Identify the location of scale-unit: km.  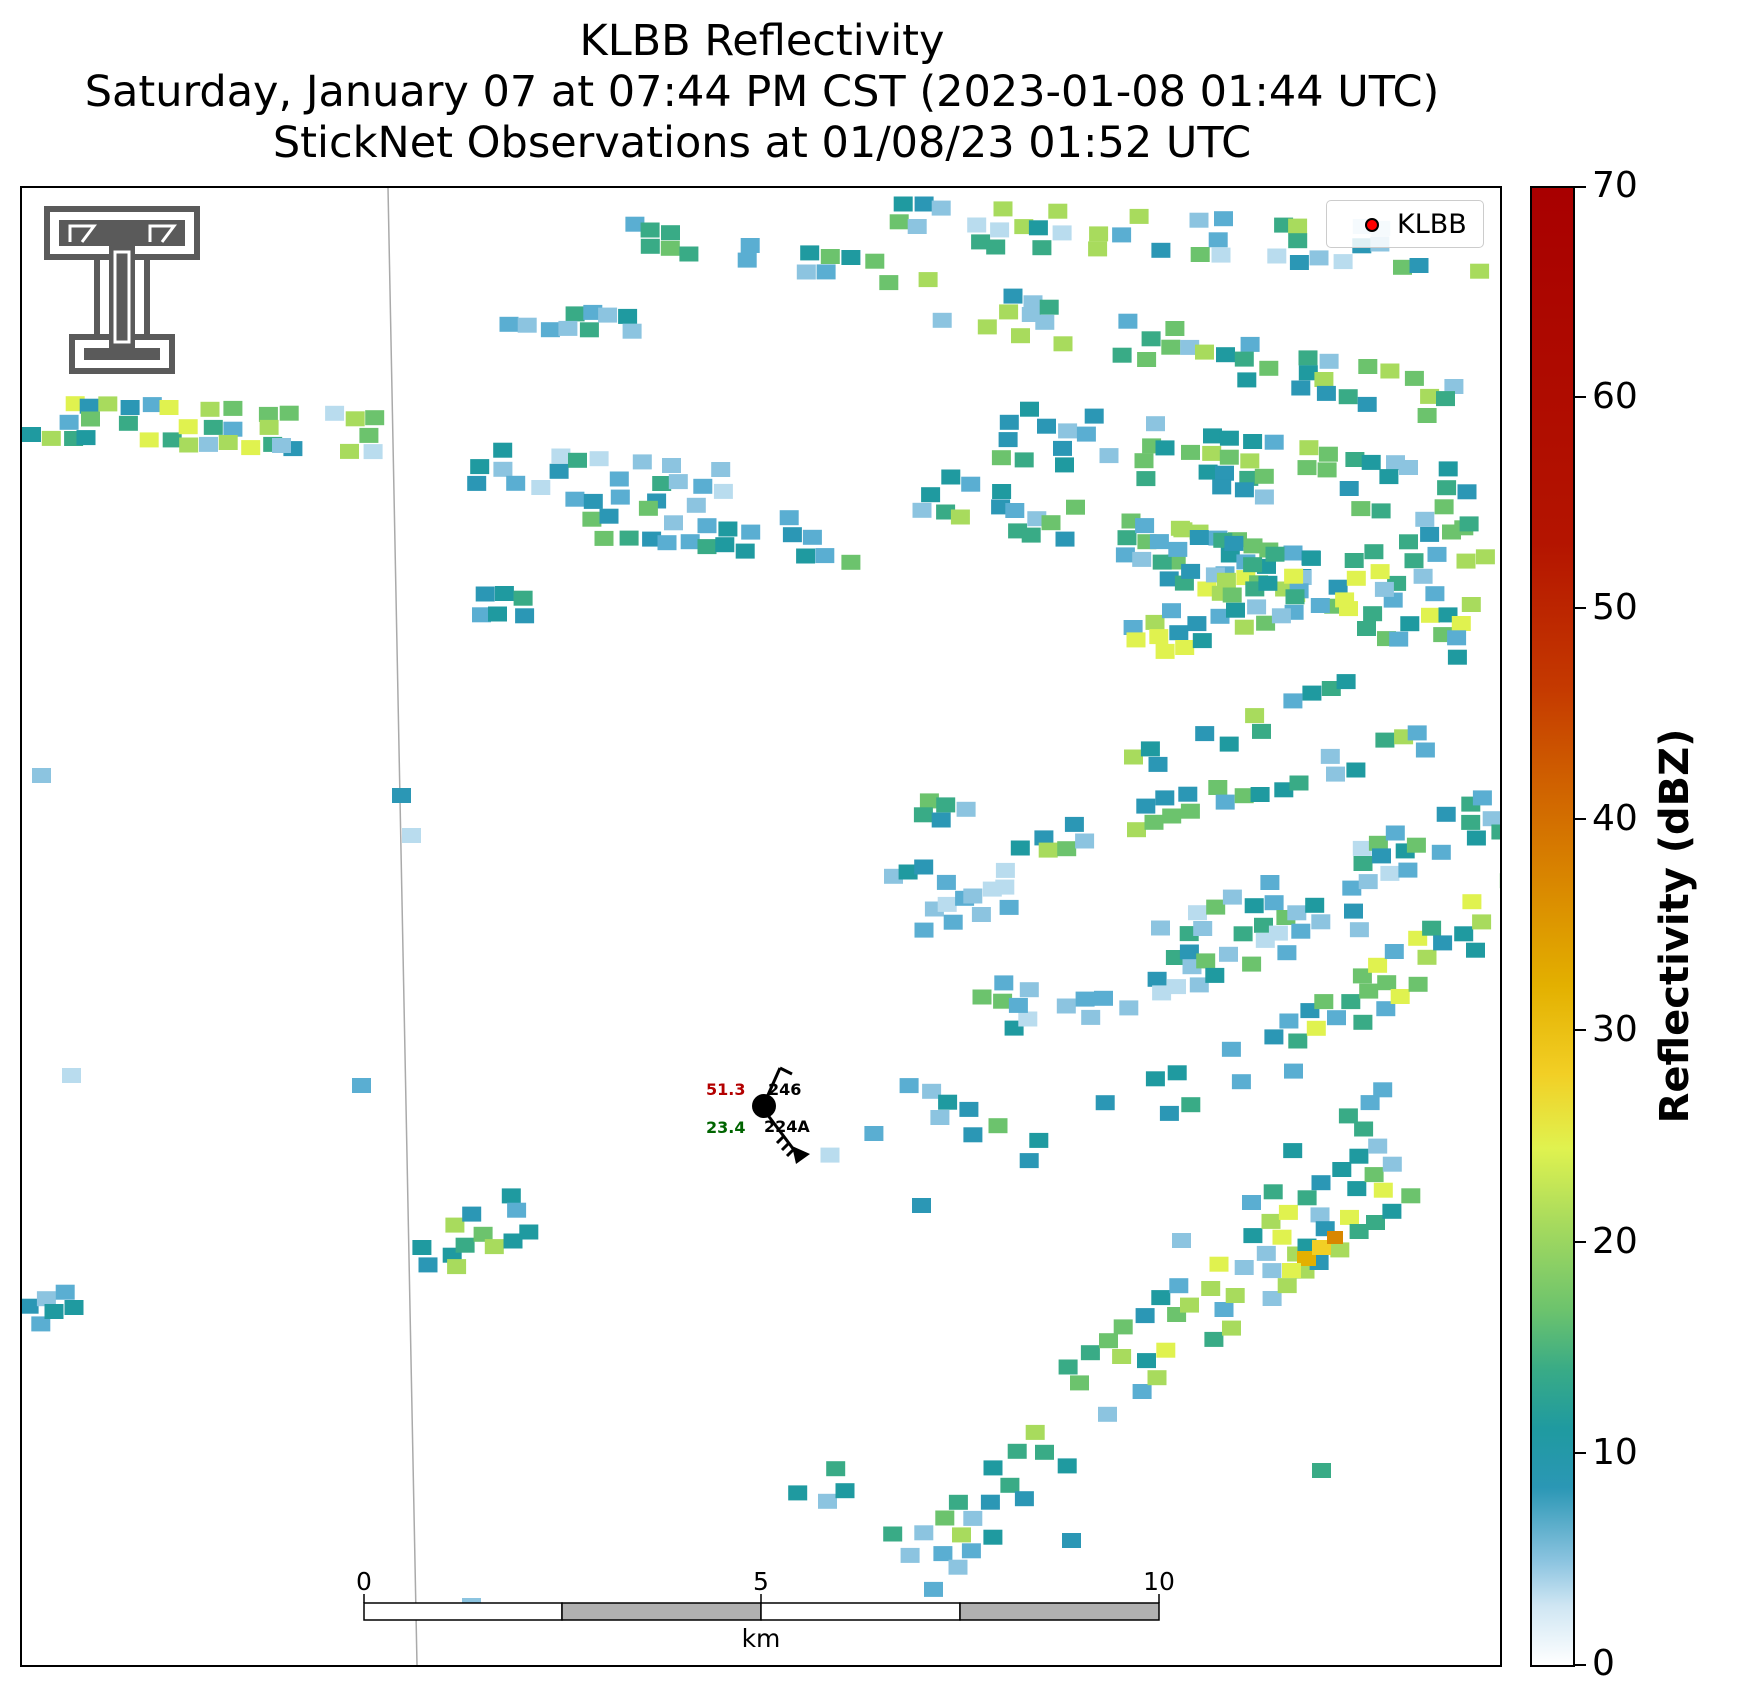
(761, 1638).